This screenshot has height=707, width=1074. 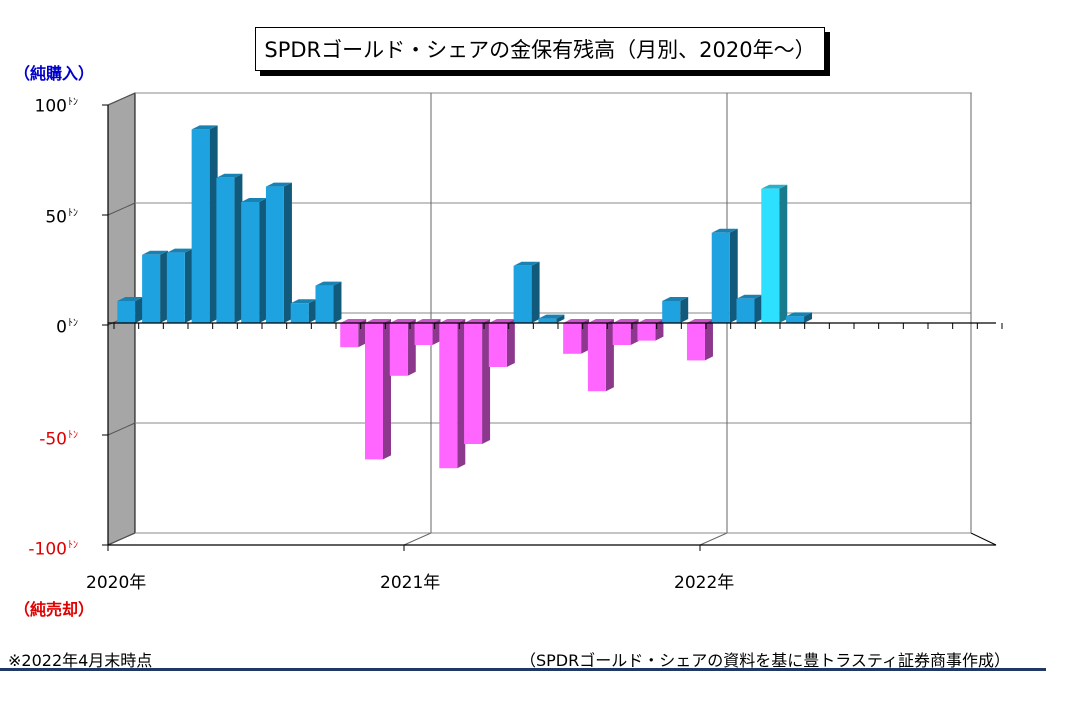 What do you see at coordinates (80, 660) in the screenshot?
I see `footnote: ※2022年4月末時点` at bounding box center [80, 660].